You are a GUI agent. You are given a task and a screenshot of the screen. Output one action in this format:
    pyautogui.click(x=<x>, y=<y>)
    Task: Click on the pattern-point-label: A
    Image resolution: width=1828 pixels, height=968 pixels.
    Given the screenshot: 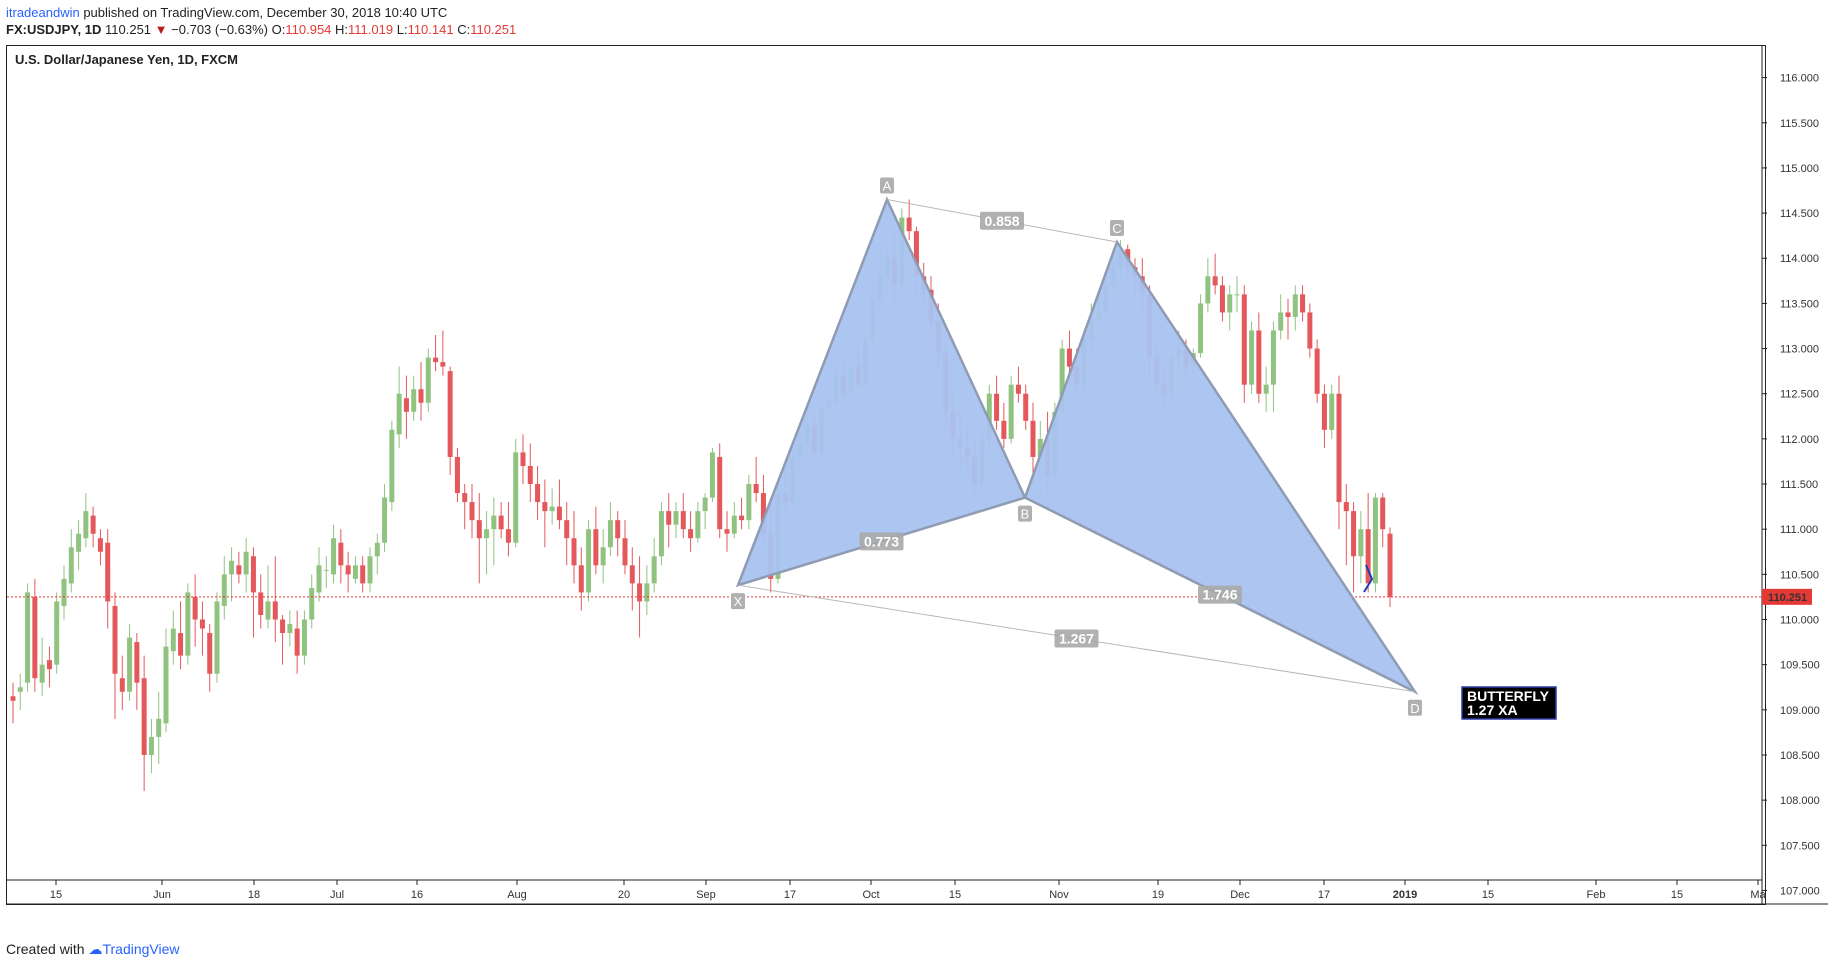 What is the action you would take?
    pyautogui.click(x=887, y=186)
    